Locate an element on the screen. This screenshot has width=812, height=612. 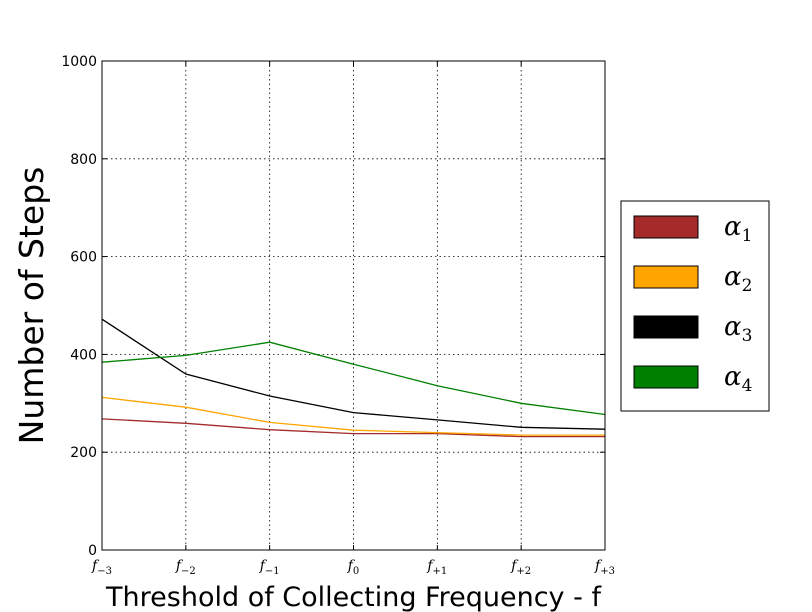
x-tick-label: f−3 is located at coordinates (101, 567).